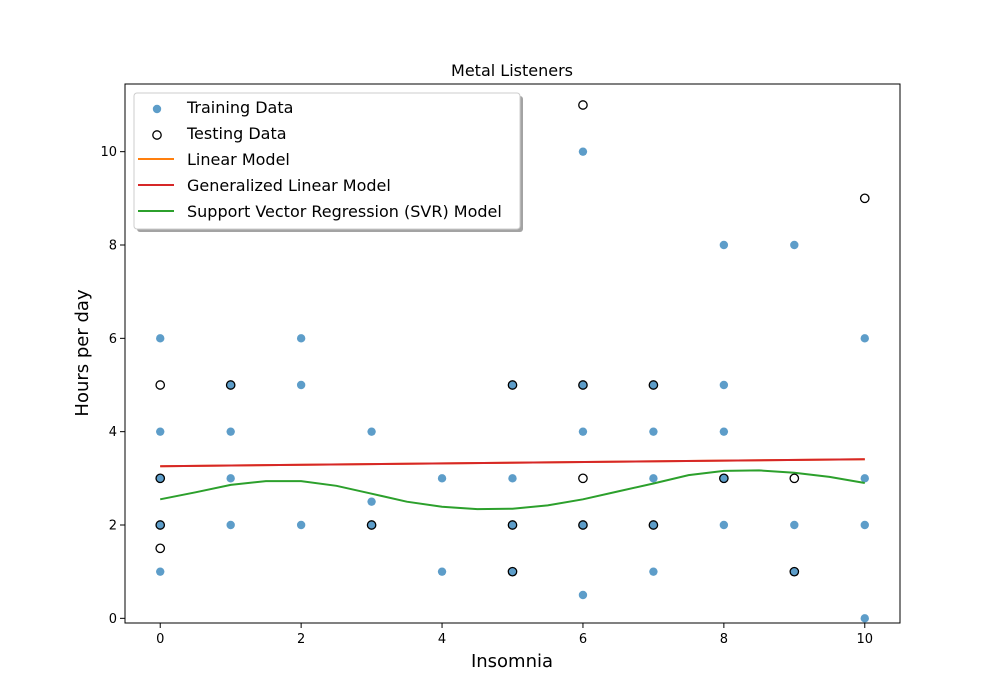 This screenshot has width=1000, height=700. What do you see at coordinates (82, 353) in the screenshot?
I see `y-axis-label: Hours per day` at bounding box center [82, 353].